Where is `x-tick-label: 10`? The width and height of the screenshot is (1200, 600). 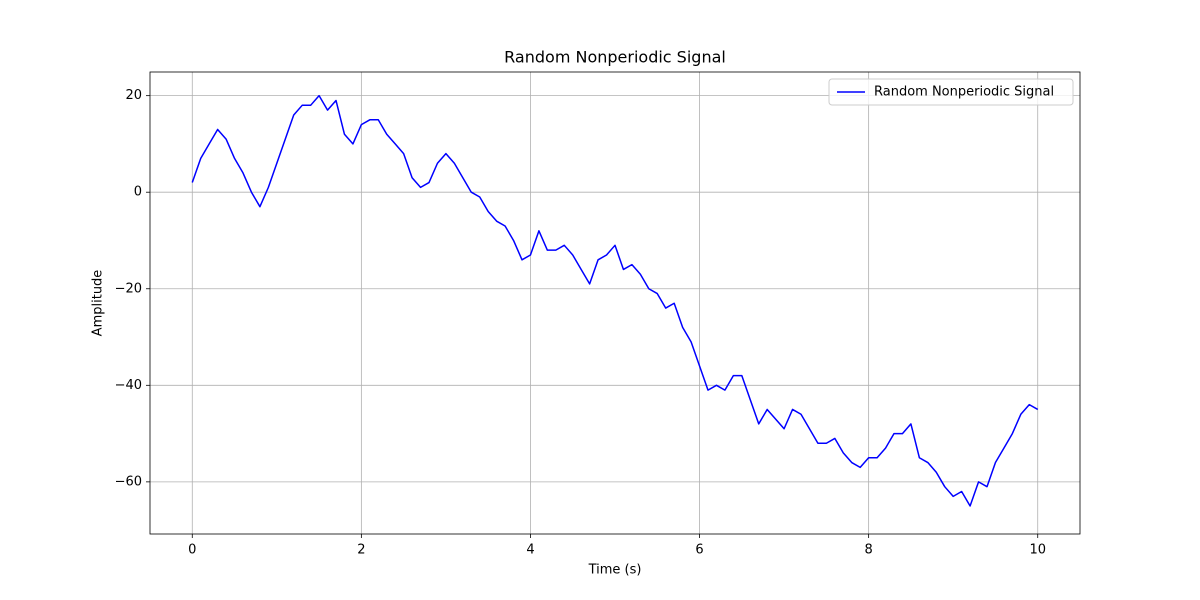 x-tick-label: 10 is located at coordinates (1037, 550).